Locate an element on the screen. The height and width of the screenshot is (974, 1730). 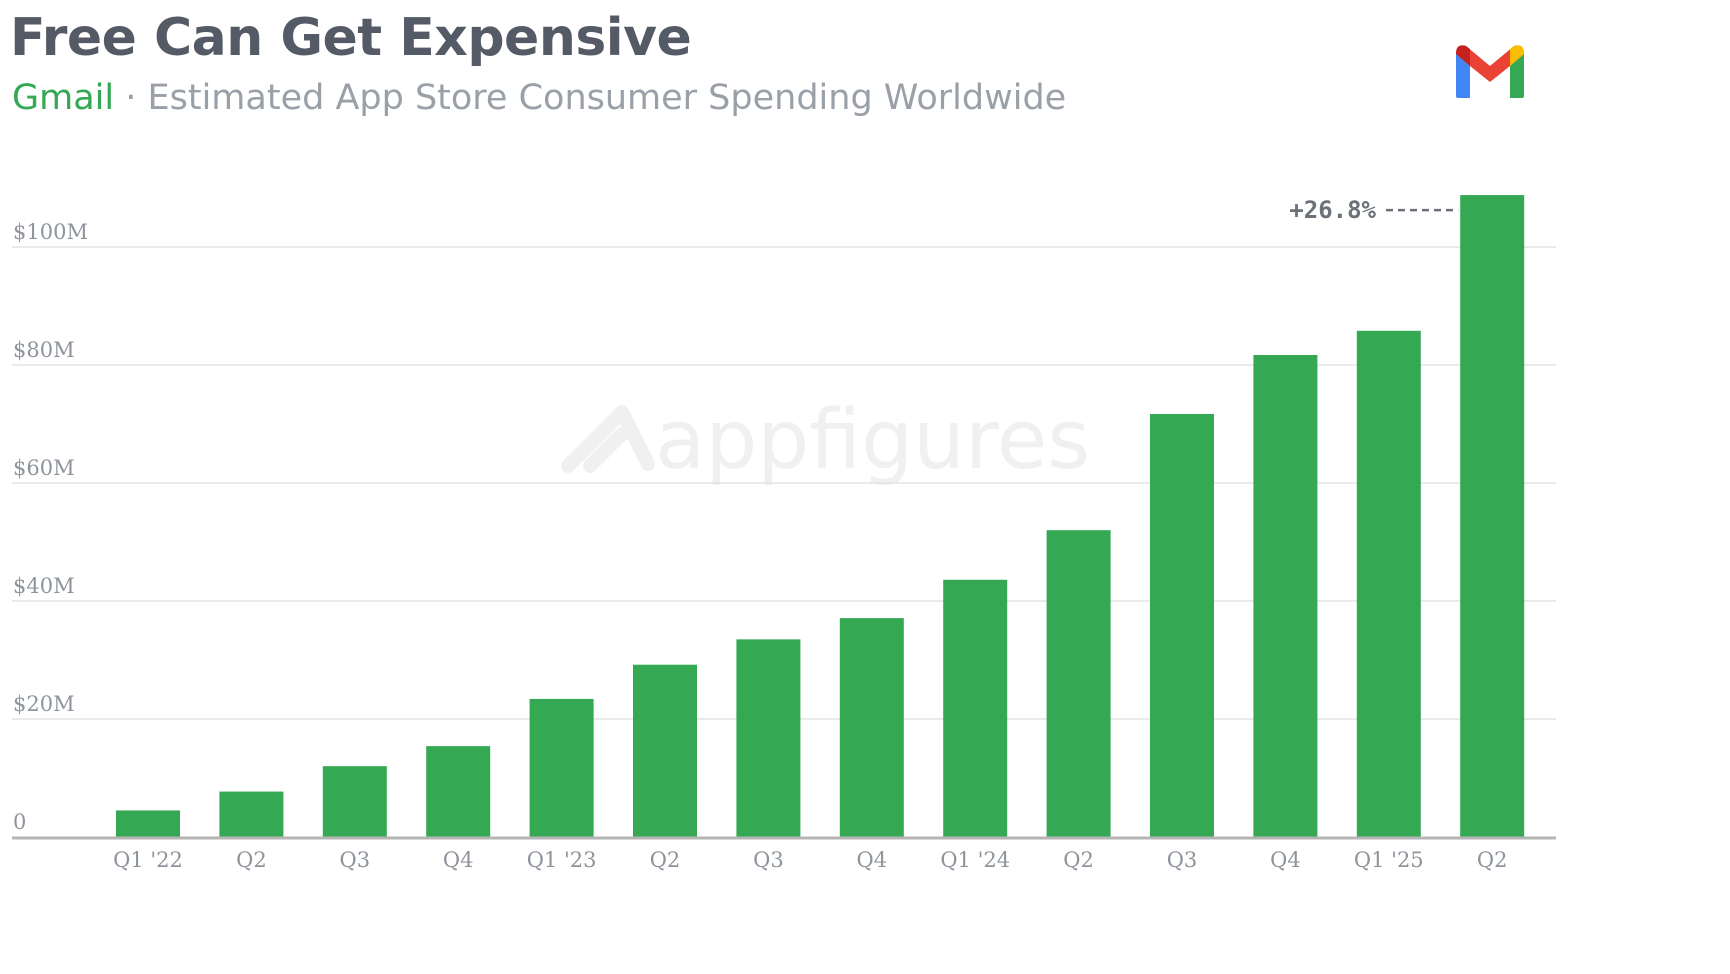
y-tick-label: $60M is located at coordinates (44, 468).